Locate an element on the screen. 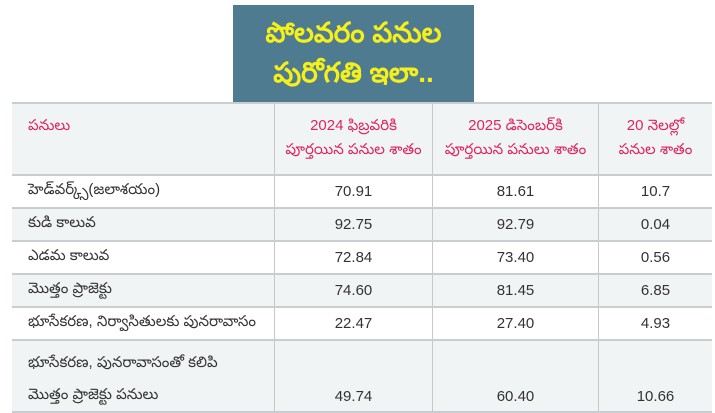 The height and width of the screenshot is (413, 715). table-row: కుడి కాలువ 92.75 92.79 0.04 is located at coordinates (362, 224).